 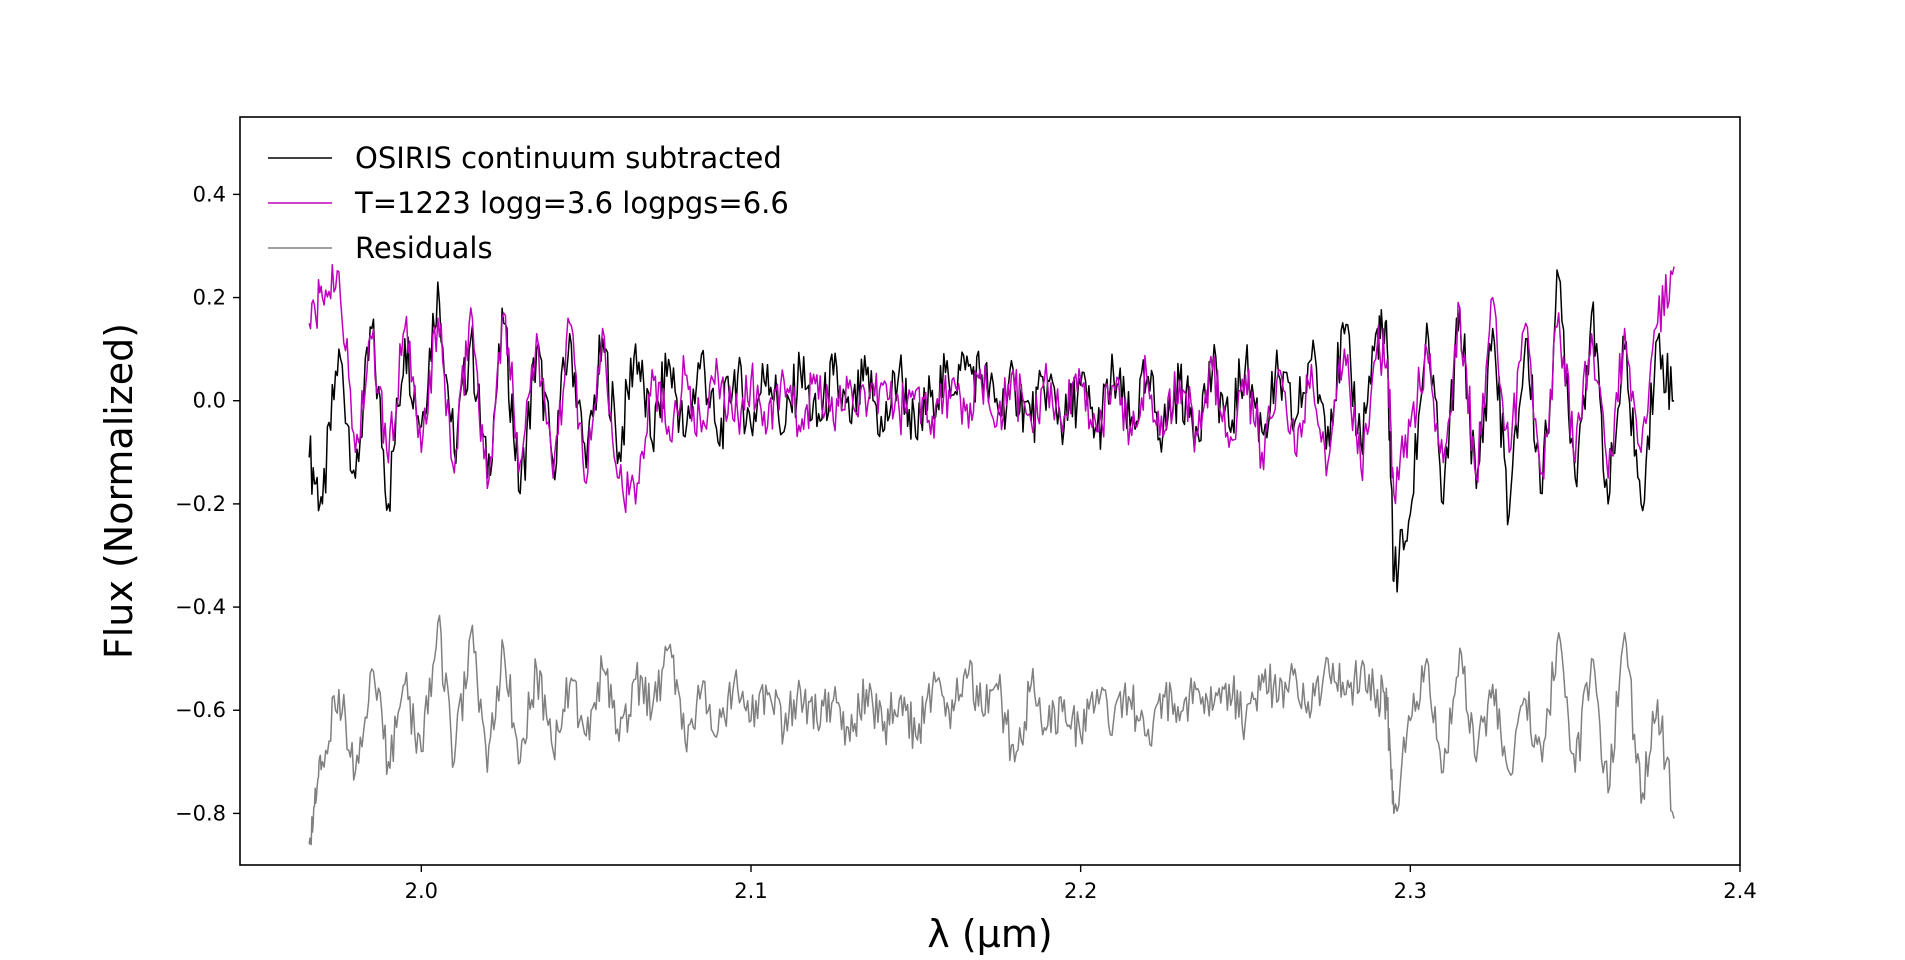 I want to click on y-tick-label: 0.2, so click(x=209, y=298).